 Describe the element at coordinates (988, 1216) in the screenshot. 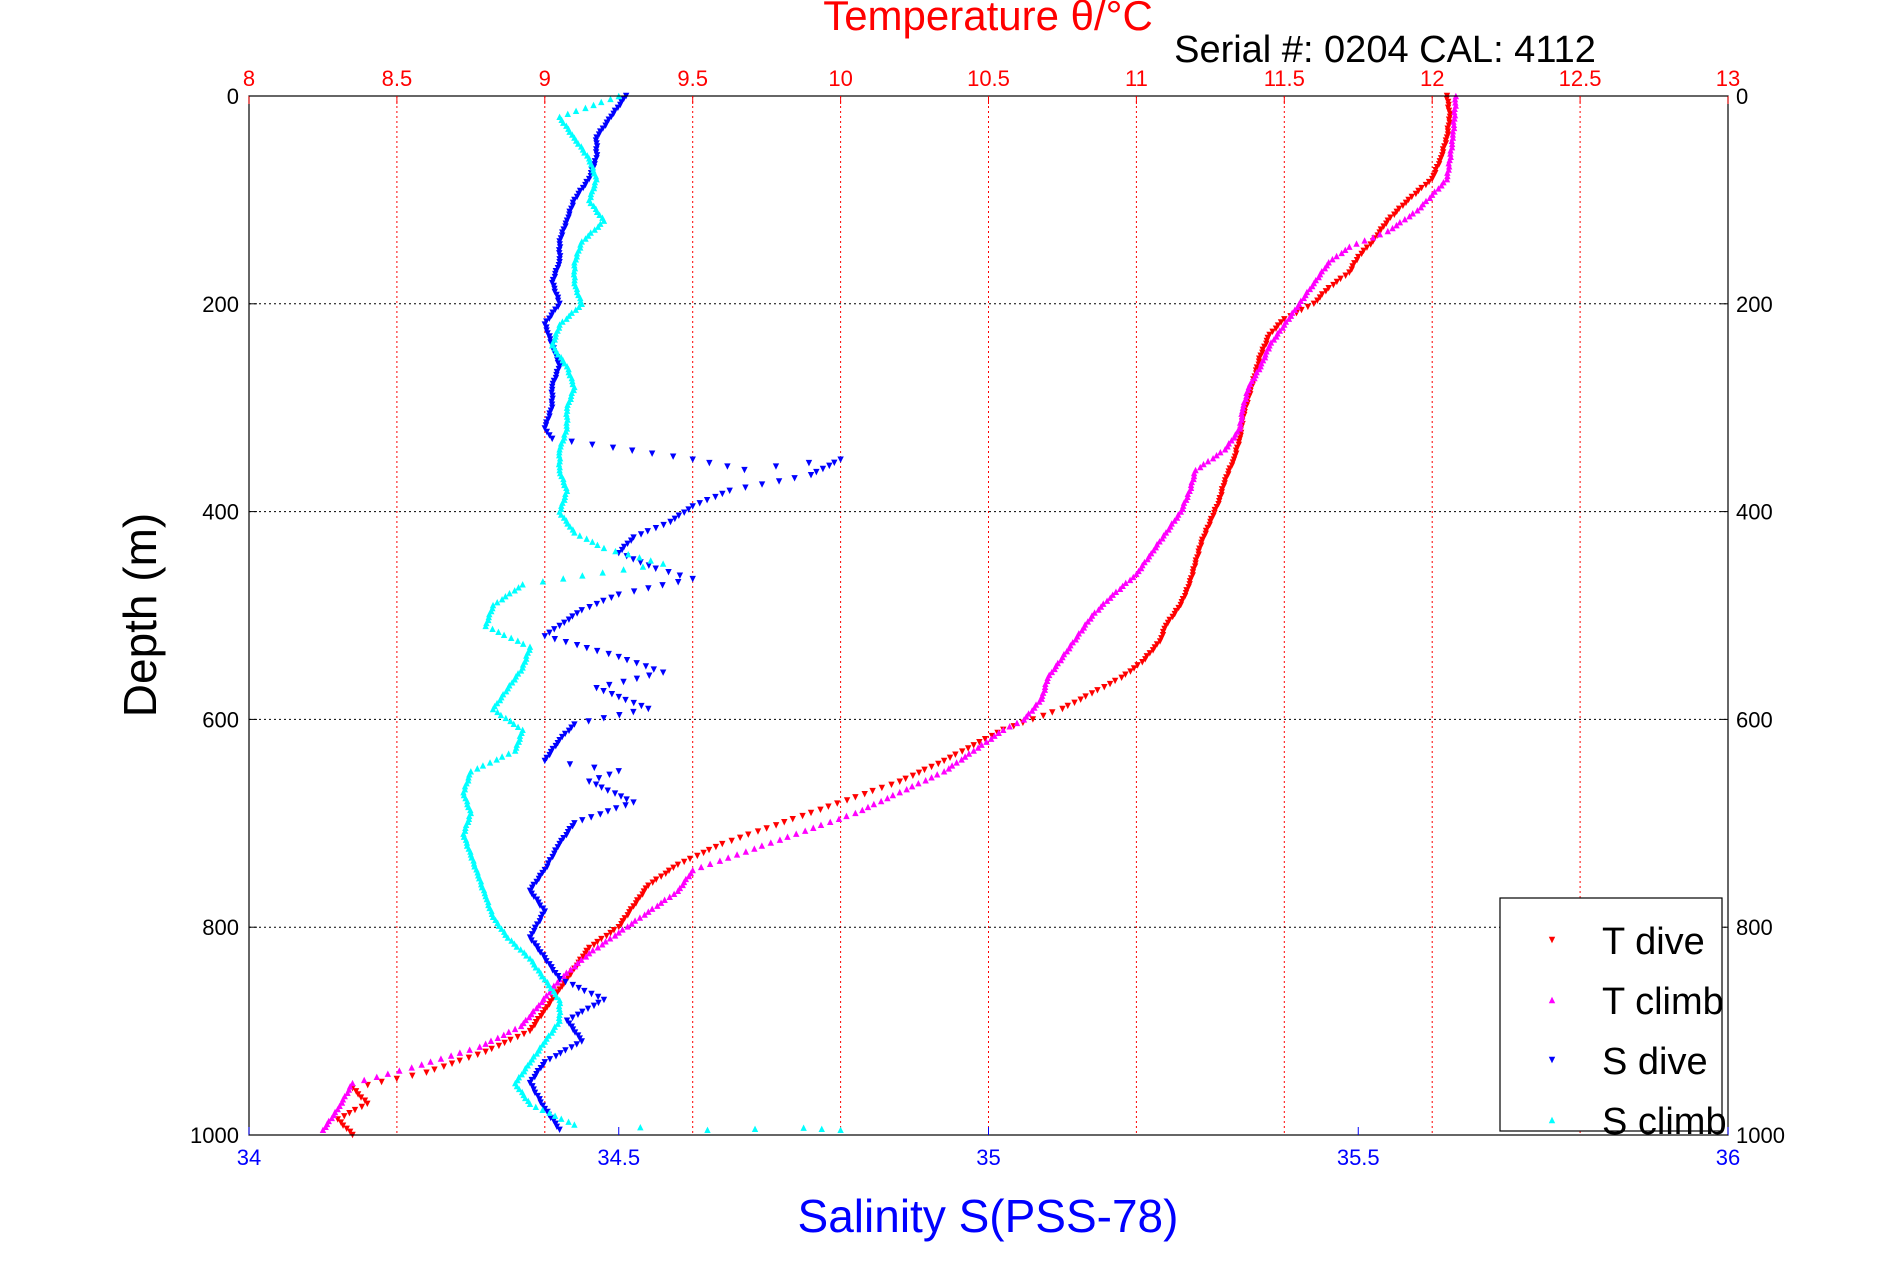

I see `x-axis-title: Salinity S(PSS-78)` at that location.